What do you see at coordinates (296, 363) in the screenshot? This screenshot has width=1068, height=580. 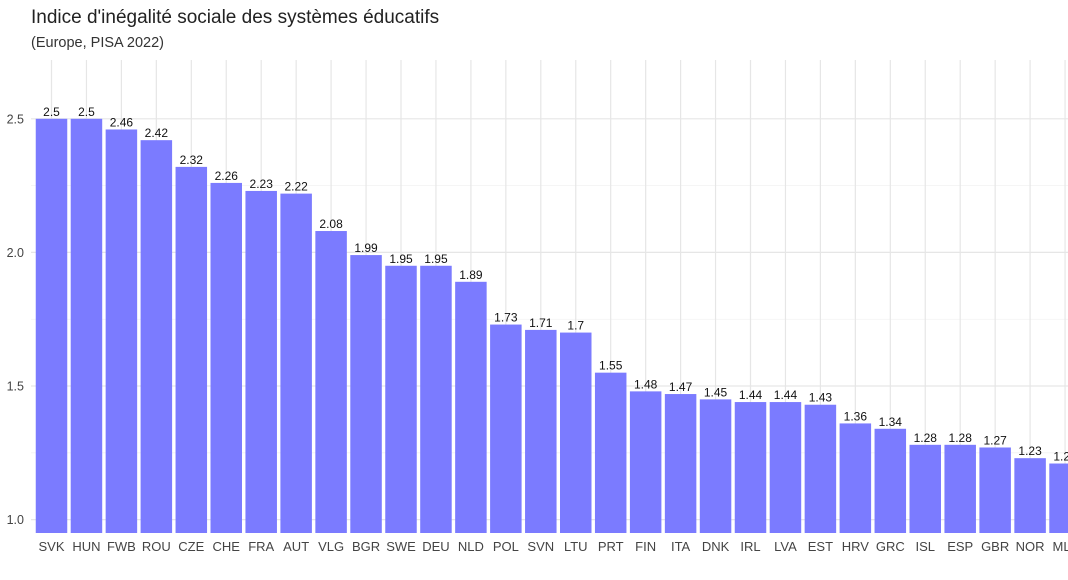 I see `bar-aut` at bounding box center [296, 363].